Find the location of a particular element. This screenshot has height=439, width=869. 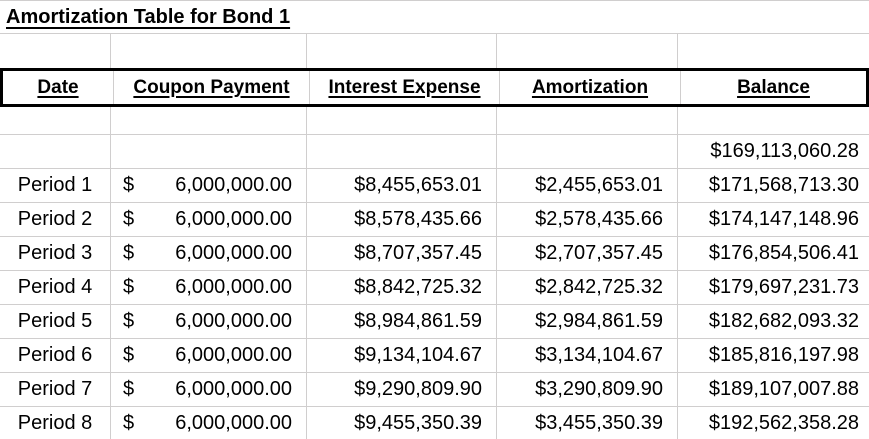

cell-date: Period 5 is located at coordinates (55, 321).